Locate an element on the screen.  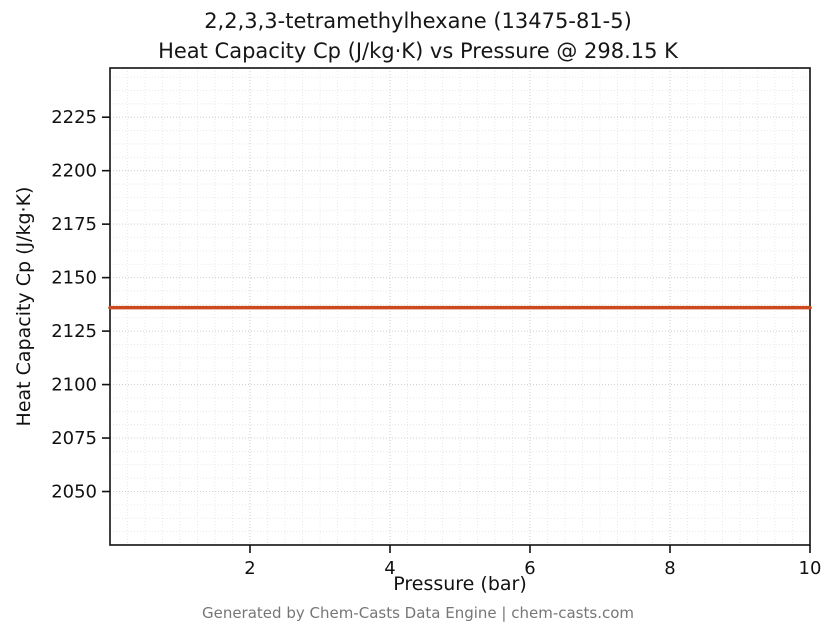
y-tick-label: 2050 is located at coordinates (74, 492).